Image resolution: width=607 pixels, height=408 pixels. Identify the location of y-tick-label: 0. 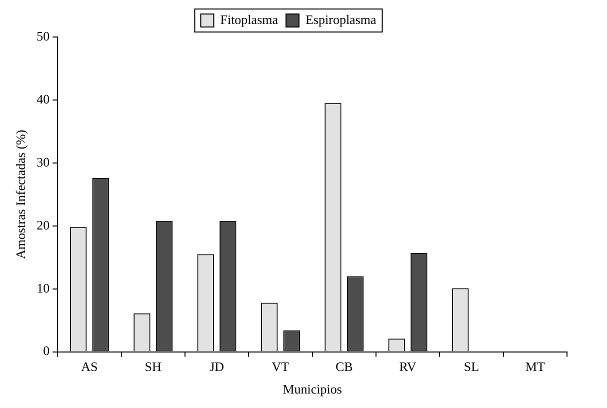
(46, 350).